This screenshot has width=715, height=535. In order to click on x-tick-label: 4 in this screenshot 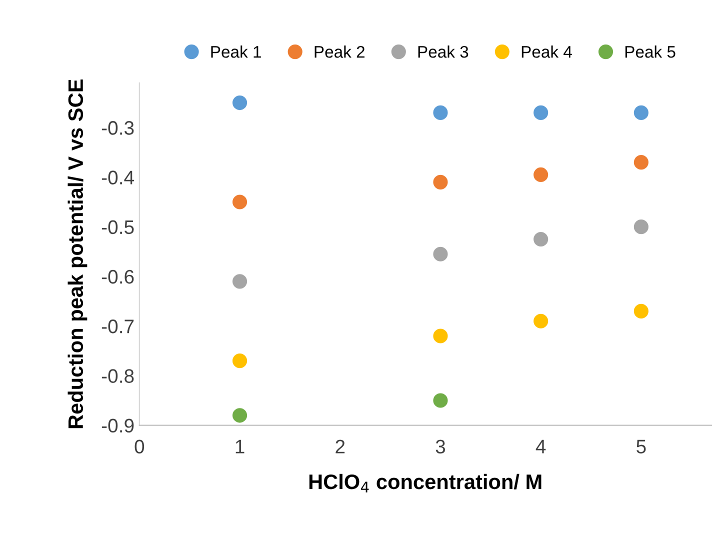, I will do `click(541, 447)`.